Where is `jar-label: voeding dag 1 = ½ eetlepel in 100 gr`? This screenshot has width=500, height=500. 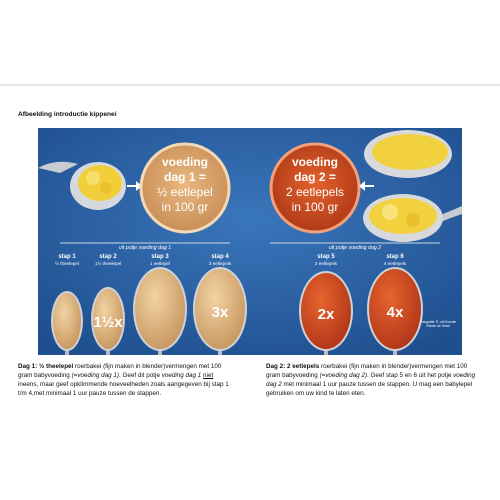
jar-label: voeding dag 1 = ½ eetlepel in 100 gr is located at coordinates (184, 184).